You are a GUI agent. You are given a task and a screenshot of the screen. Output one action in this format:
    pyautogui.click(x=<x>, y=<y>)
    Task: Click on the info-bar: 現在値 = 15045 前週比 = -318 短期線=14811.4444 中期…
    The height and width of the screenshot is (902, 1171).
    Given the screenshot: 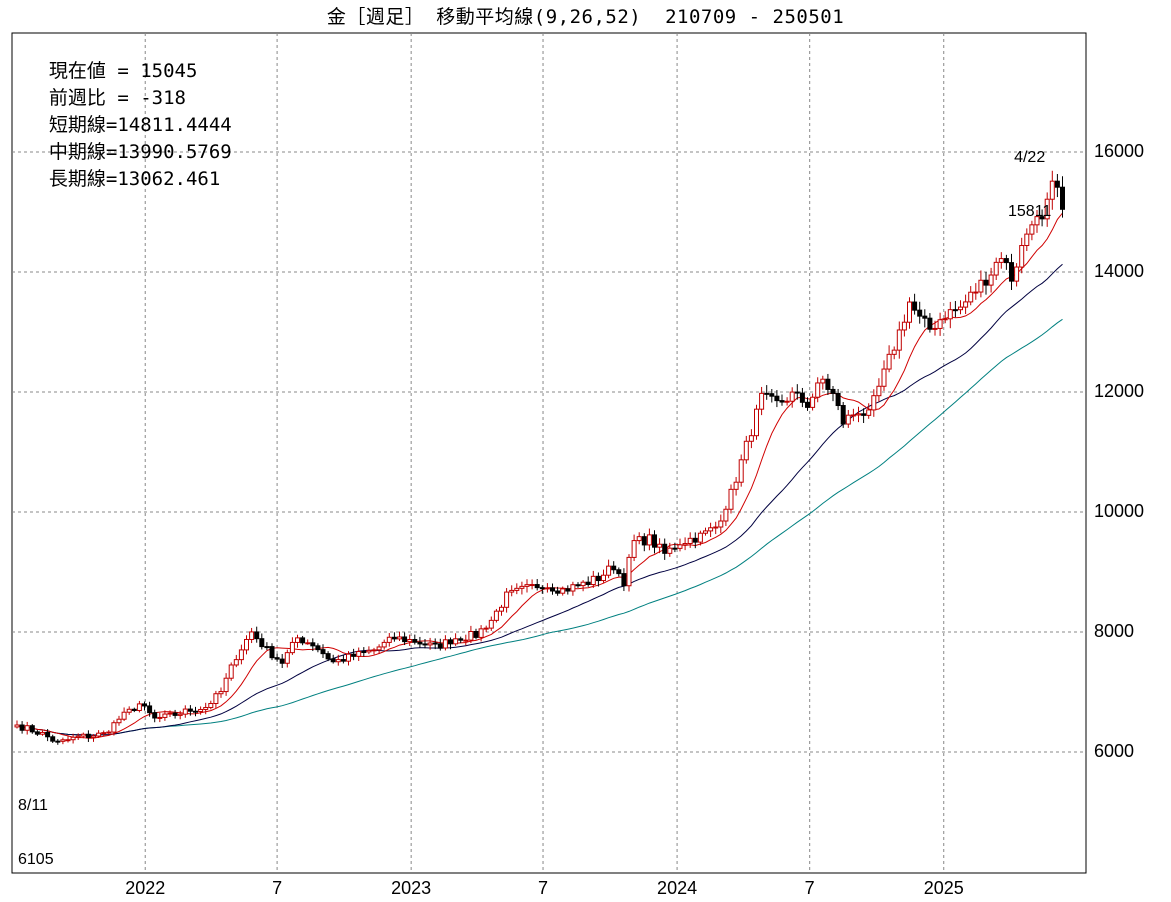 What is the action you would take?
    pyautogui.click(x=149, y=112)
    